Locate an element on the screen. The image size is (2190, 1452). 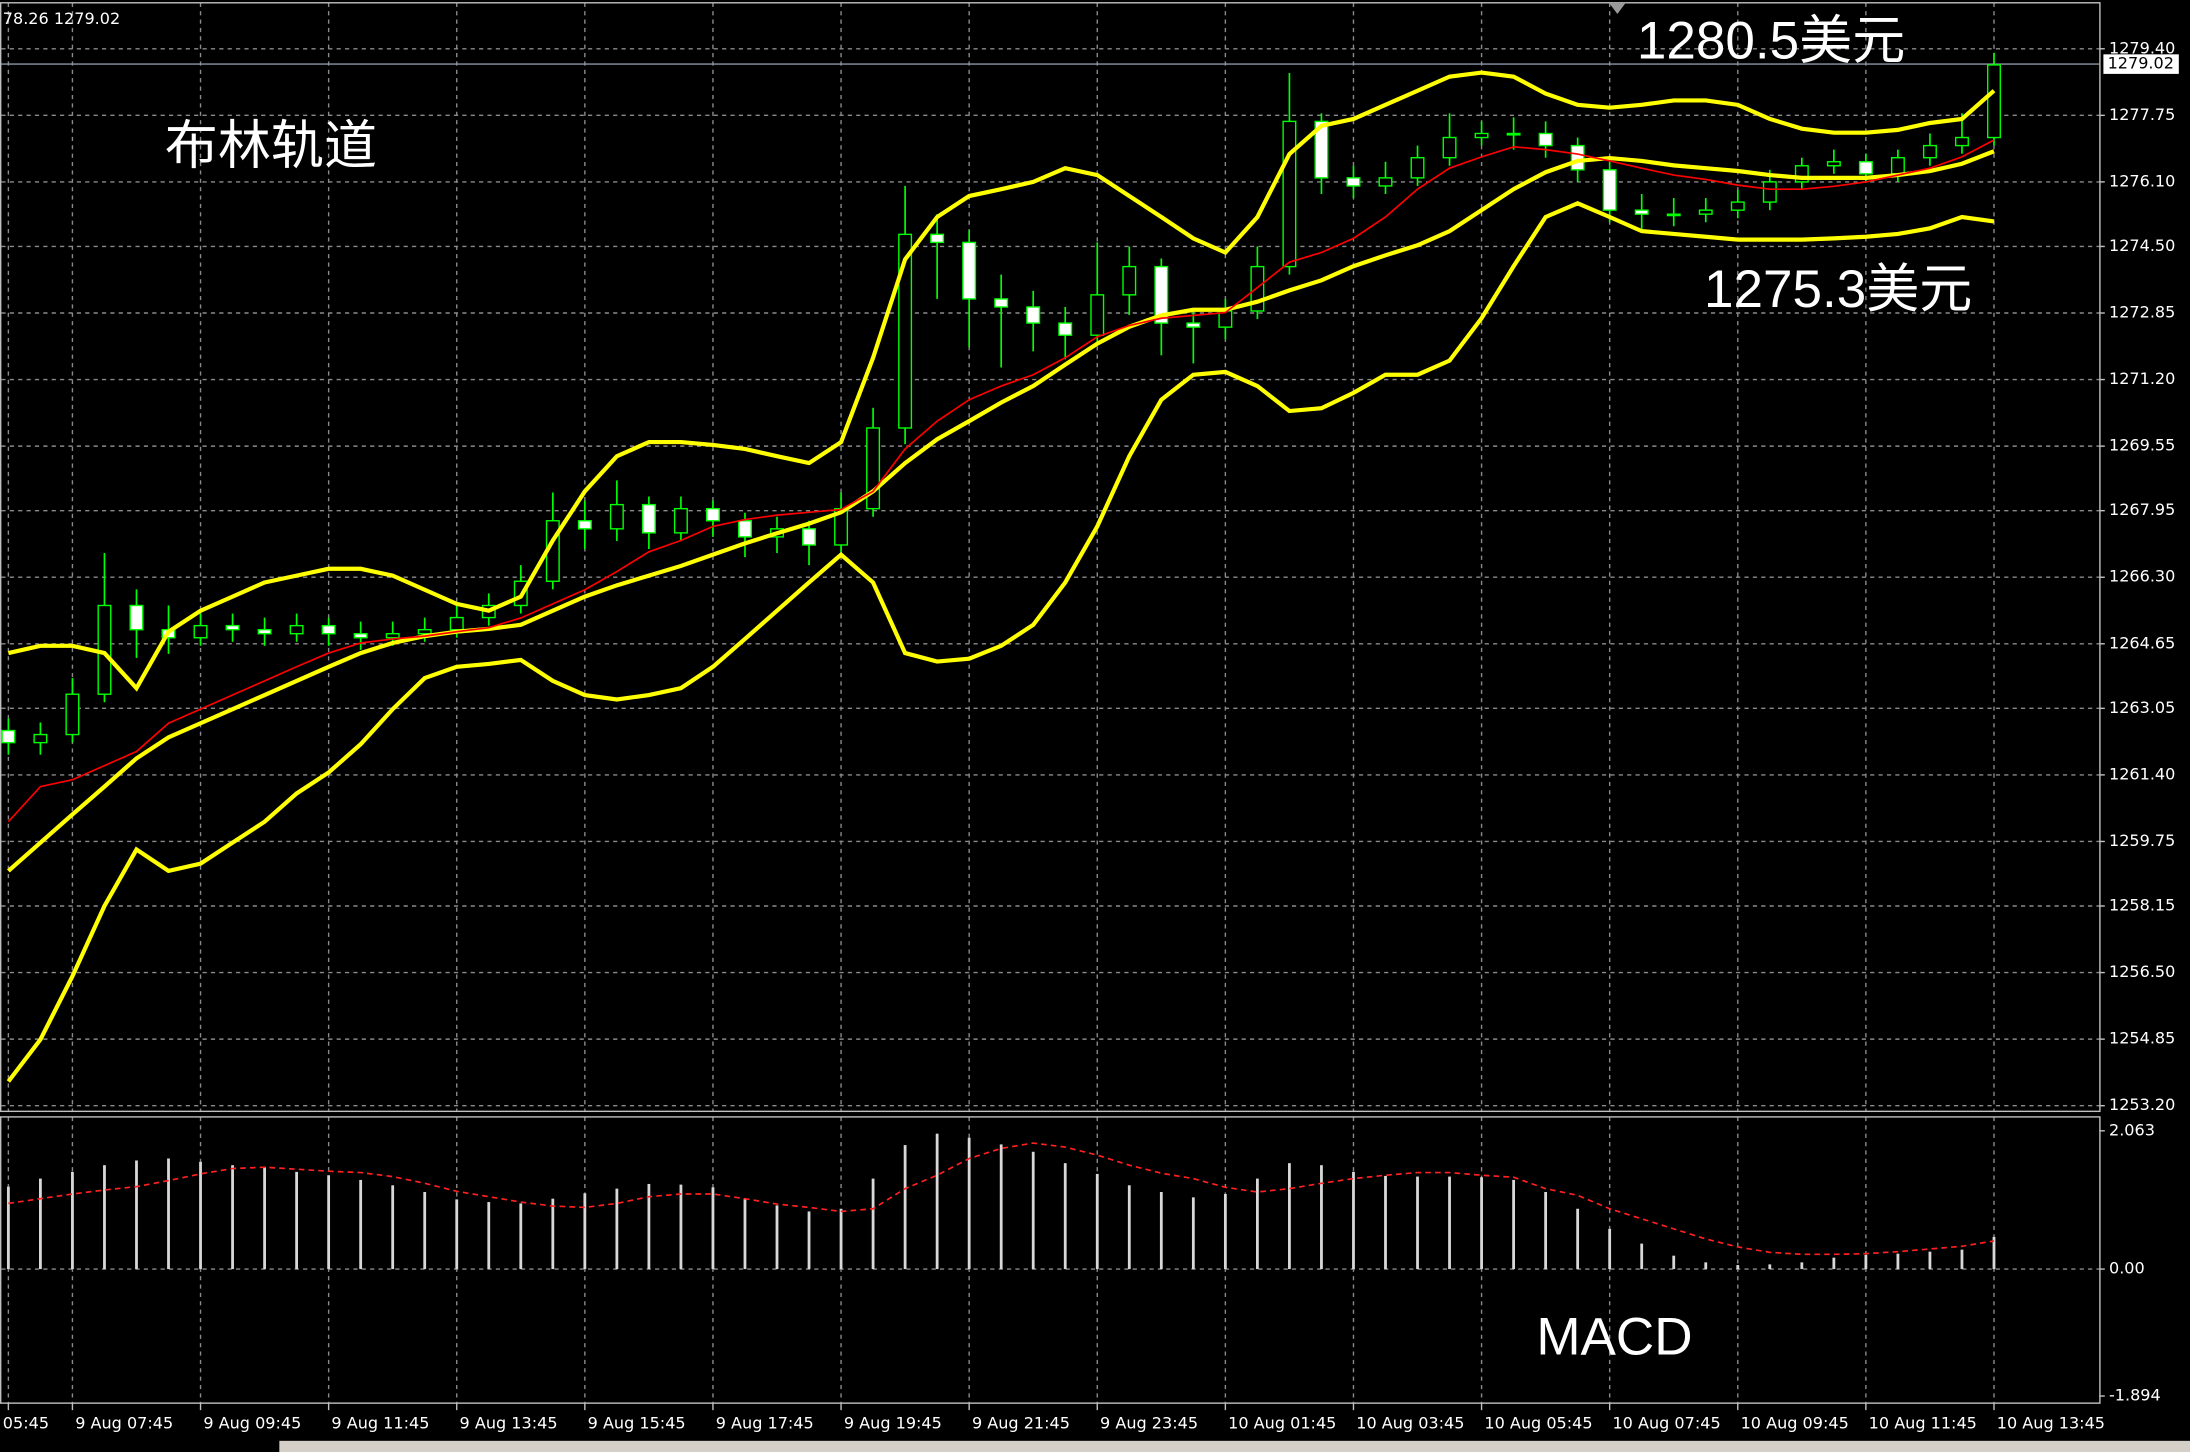
status-strip is located at coordinates (1234, 1446).